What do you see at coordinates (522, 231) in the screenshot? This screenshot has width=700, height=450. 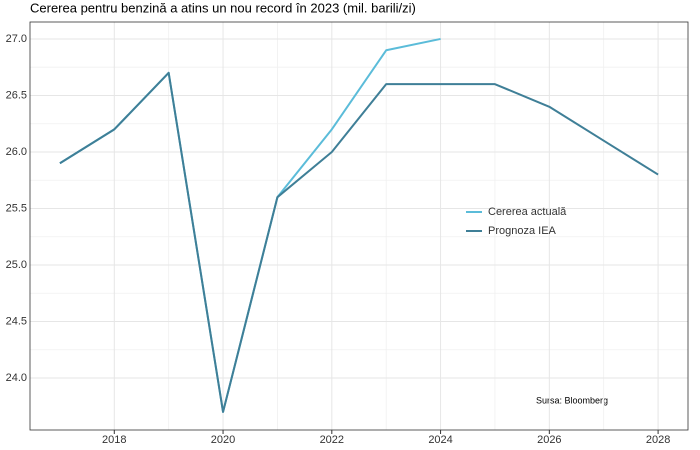 I see `legend-label: Prognoza IEA` at bounding box center [522, 231].